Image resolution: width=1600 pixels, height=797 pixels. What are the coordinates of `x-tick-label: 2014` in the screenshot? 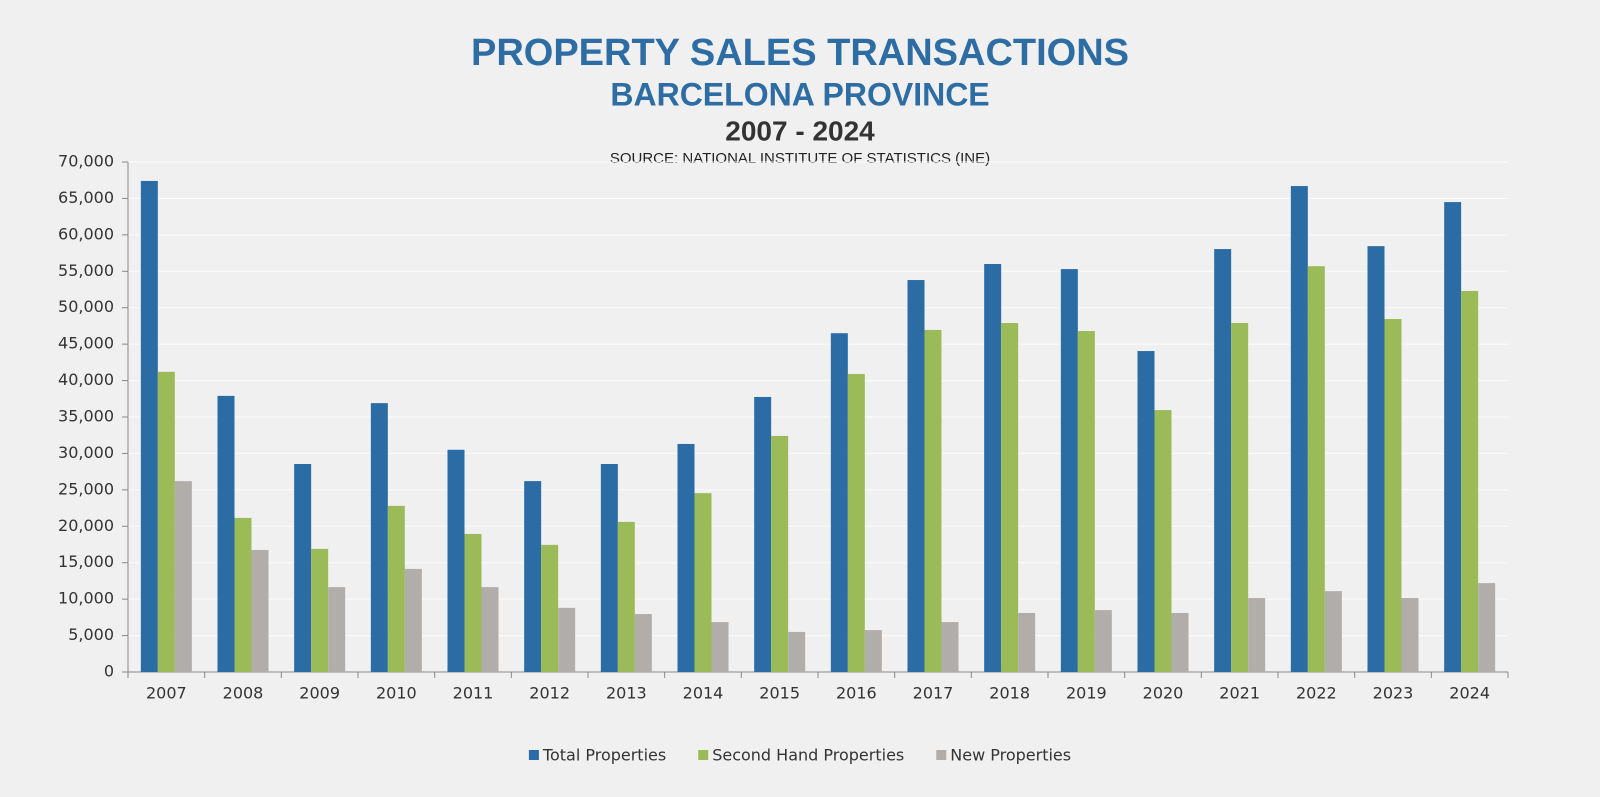 It's located at (703, 693).